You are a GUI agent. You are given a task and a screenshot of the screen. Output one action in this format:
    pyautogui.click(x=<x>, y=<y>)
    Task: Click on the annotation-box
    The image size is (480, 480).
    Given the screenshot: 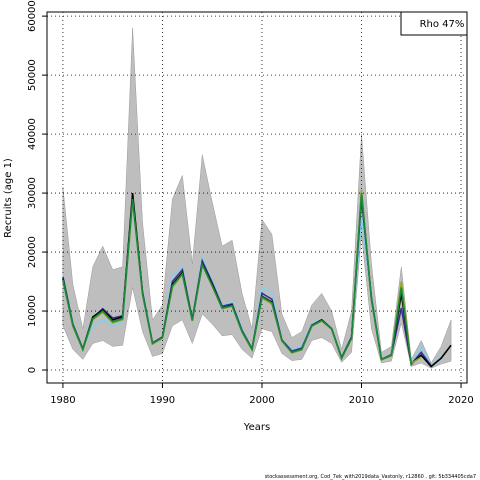 What is the action you would take?
    pyautogui.click(x=434, y=23)
    